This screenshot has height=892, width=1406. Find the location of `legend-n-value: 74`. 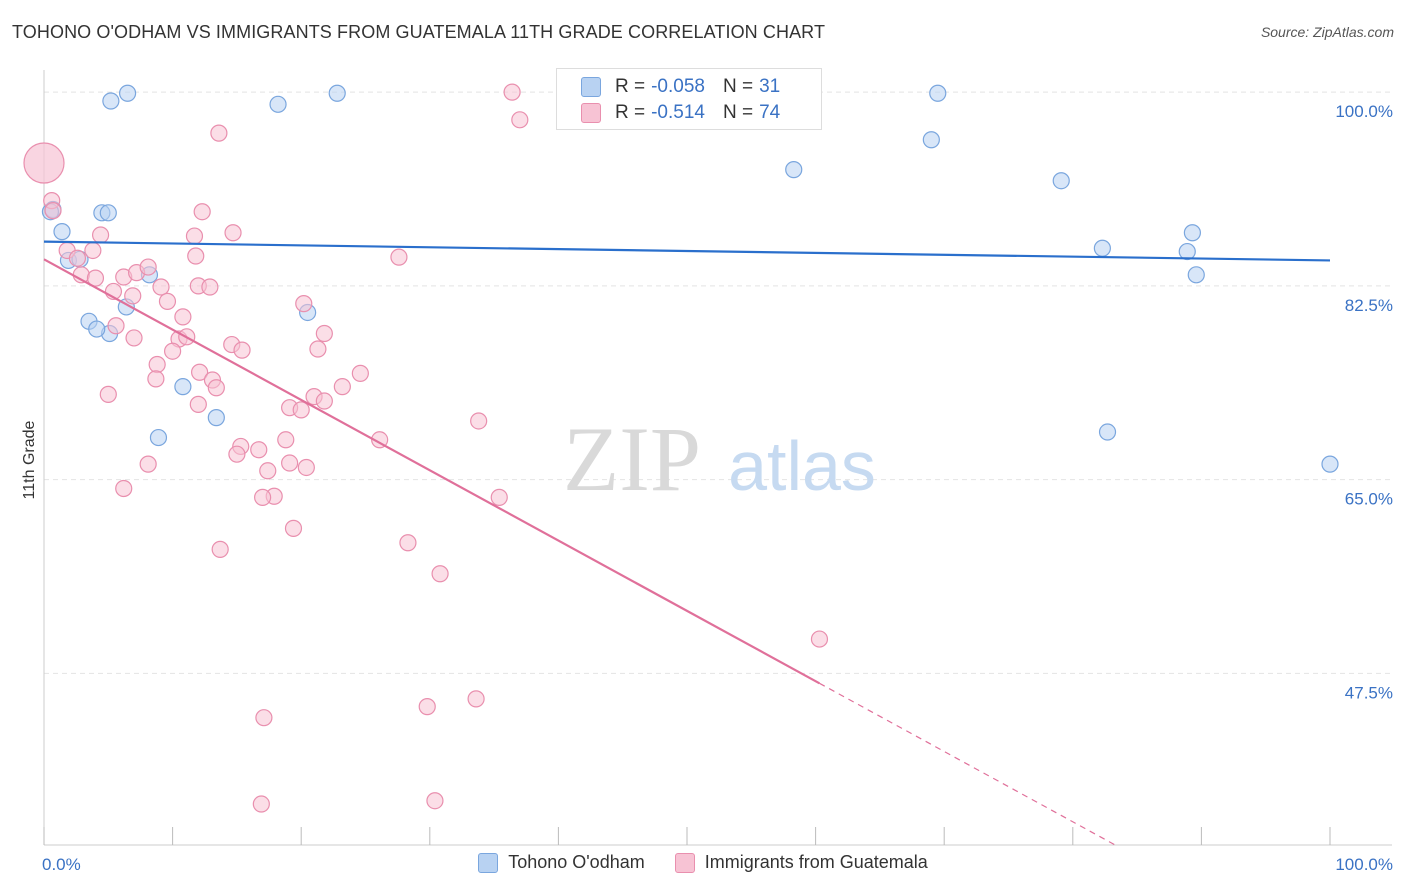

legend-n-value: 74 is located at coordinates (770, 112).